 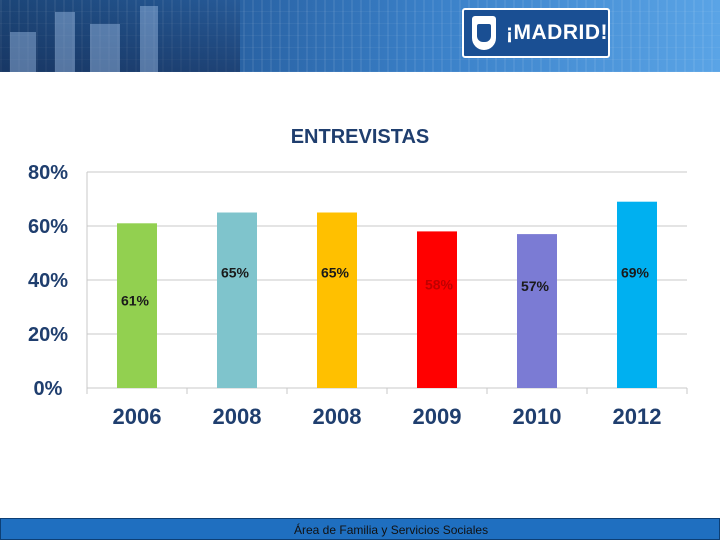 What do you see at coordinates (439, 284) in the screenshot?
I see `bar-value-label: 58%` at bounding box center [439, 284].